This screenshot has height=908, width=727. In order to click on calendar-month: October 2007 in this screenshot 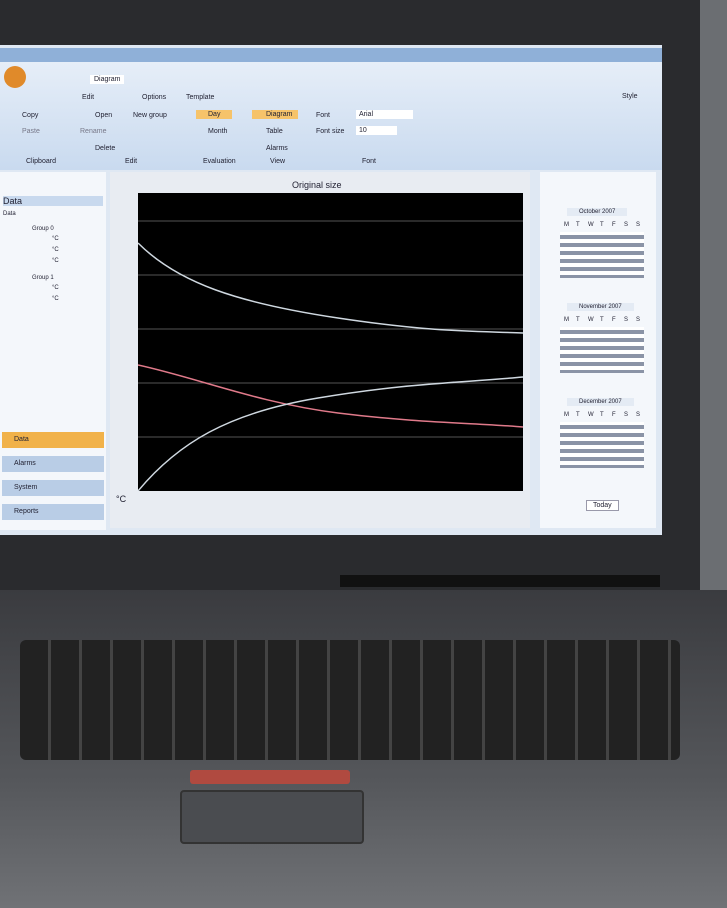, I will do `click(597, 212)`.